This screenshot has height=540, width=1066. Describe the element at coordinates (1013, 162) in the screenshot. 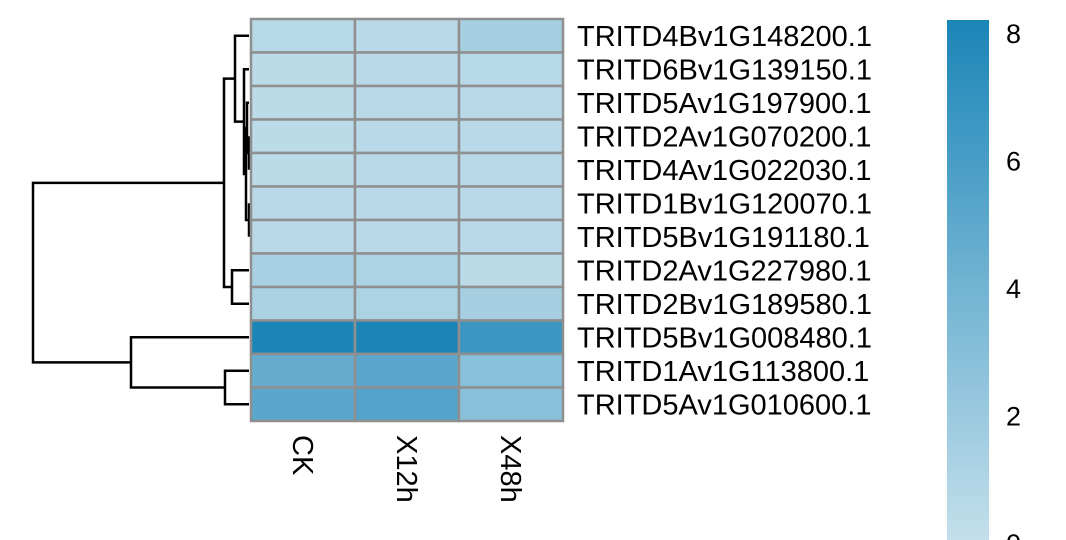

I see `legend-tick-label: 6` at that location.